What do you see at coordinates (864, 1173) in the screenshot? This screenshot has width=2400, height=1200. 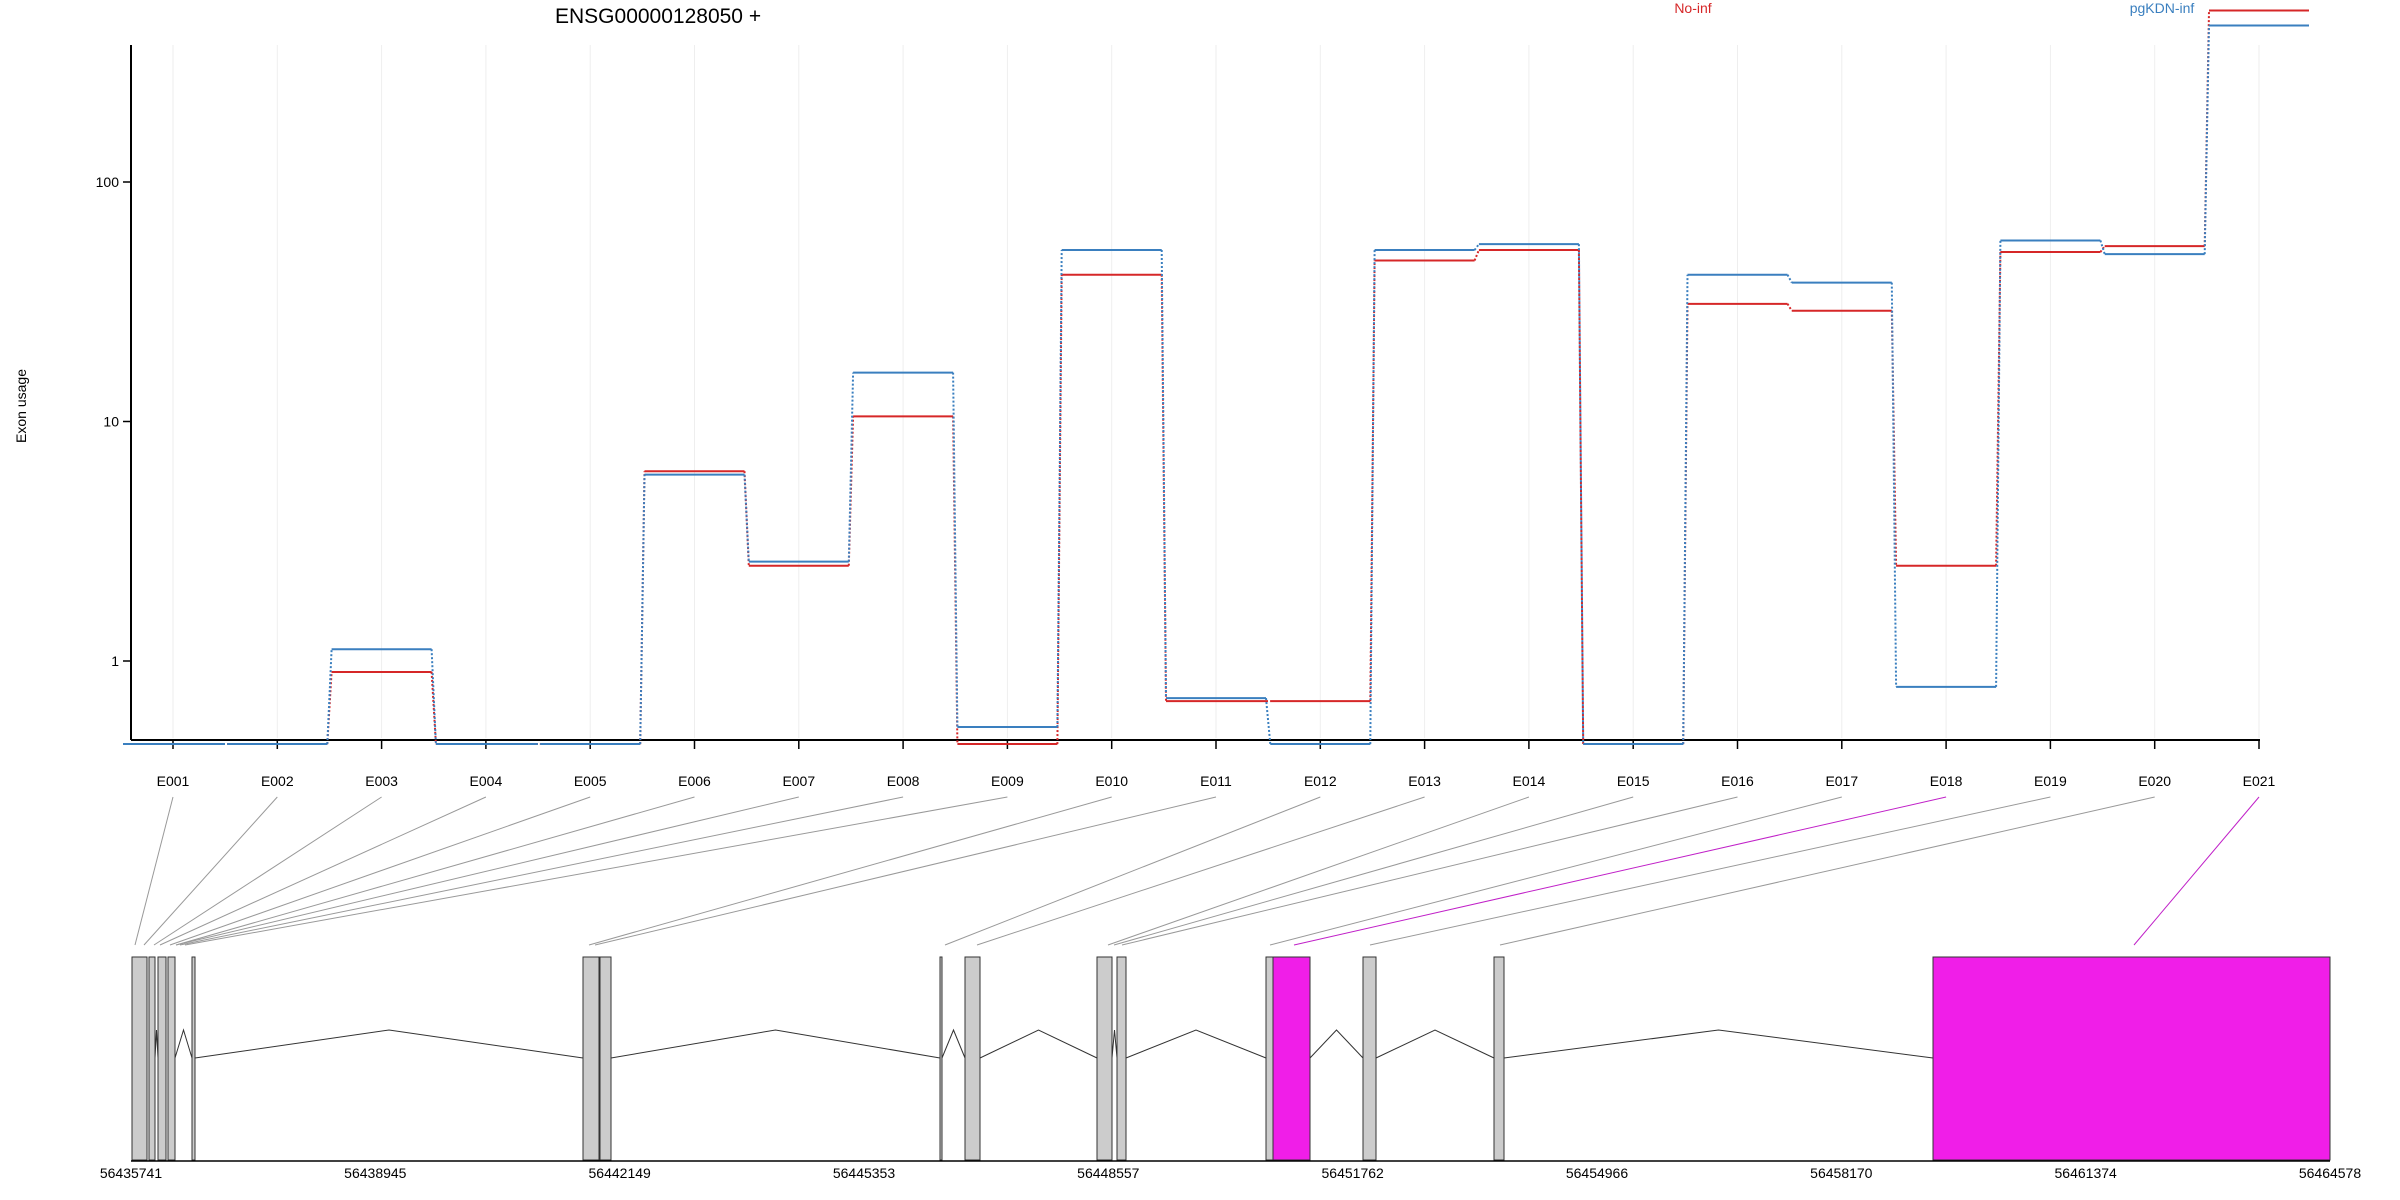 I see `coordinate-label: 56445353` at bounding box center [864, 1173].